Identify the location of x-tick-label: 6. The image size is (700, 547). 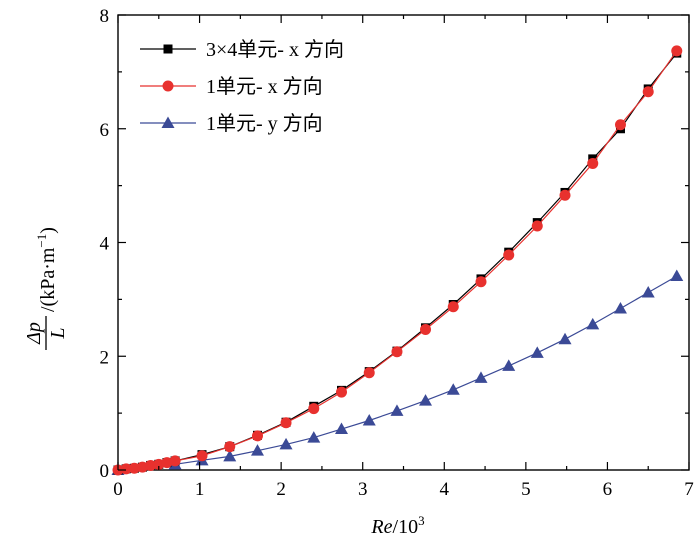
(608, 489).